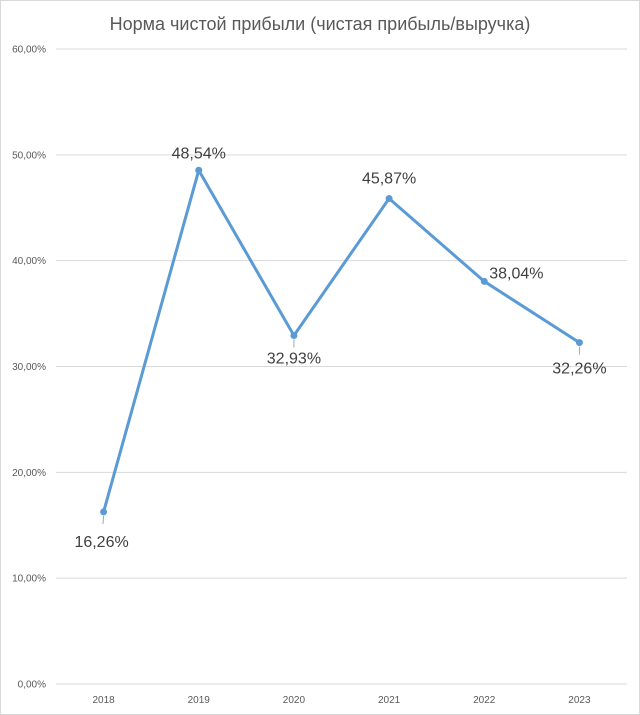 The image size is (640, 715). I want to click on data-label: 45,87%, so click(389, 179).